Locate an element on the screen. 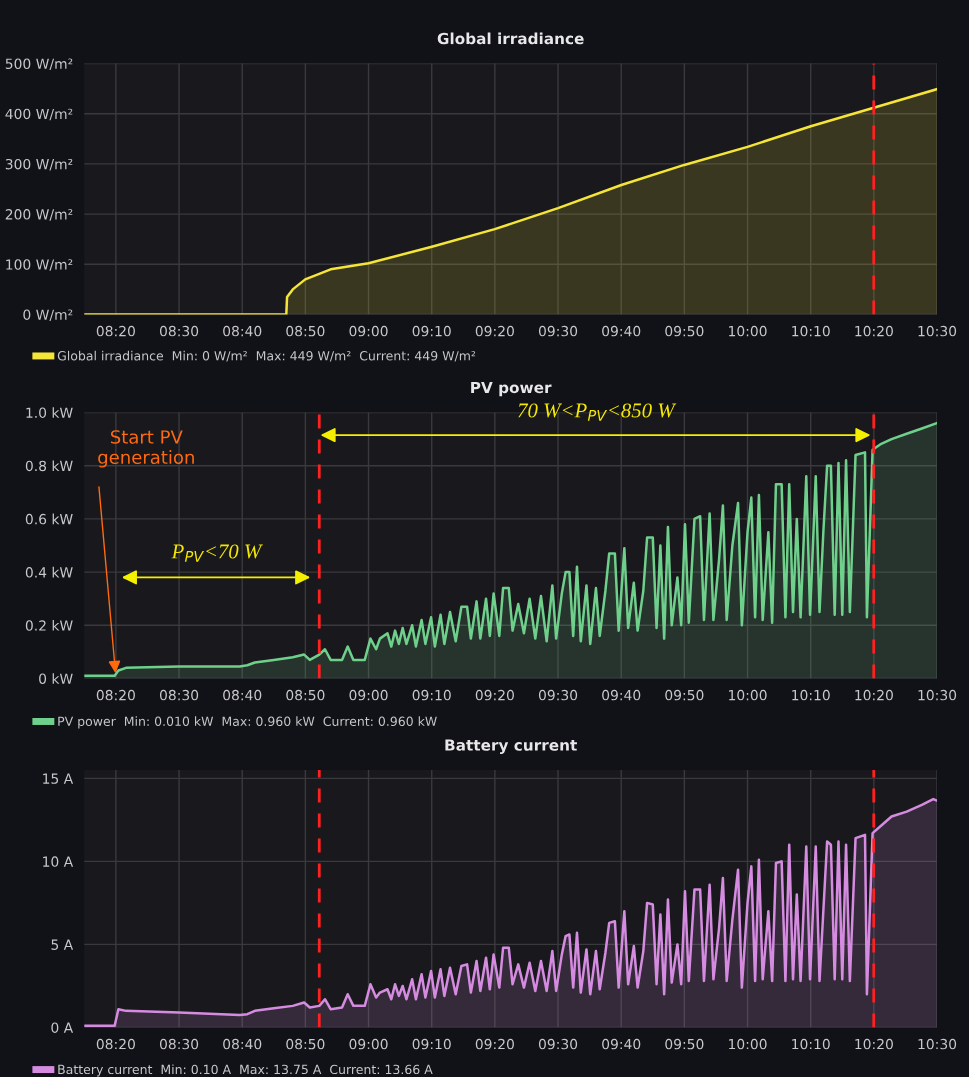 This screenshot has height=1077, width=969. legend-label: Global irradiance Min: 0 W/m² Max: 449 W/m² Current: 449 W/m² is located at coordinates (266, 356).